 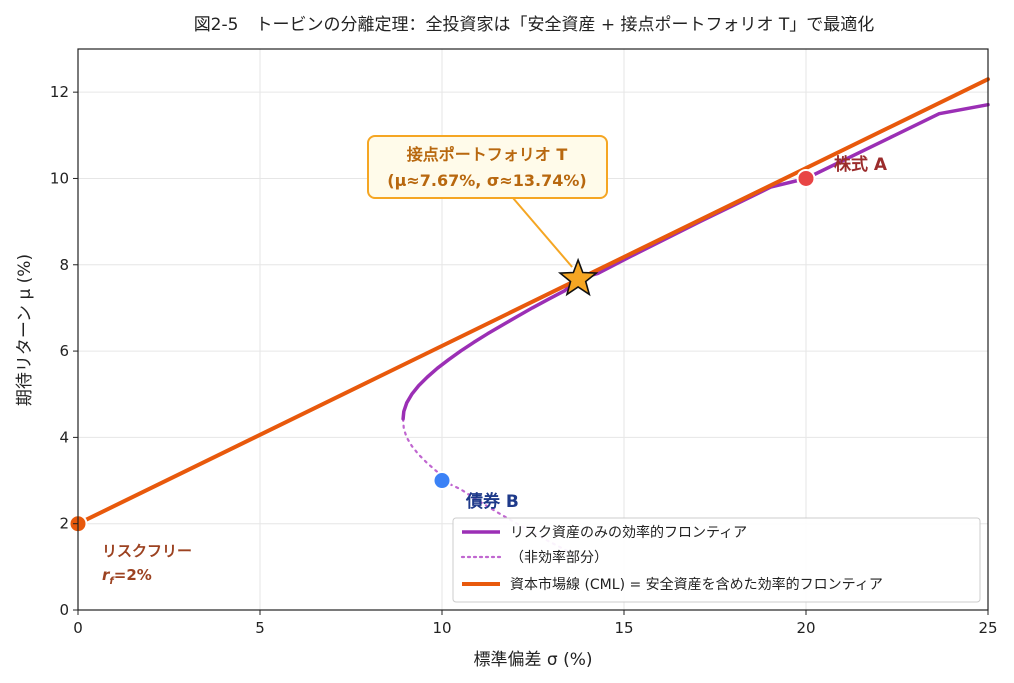 What do you see at coordinates (492, 501) in the screenshot?
I see `bond-b-label: 債券 B` at bounding box center [492, 501].